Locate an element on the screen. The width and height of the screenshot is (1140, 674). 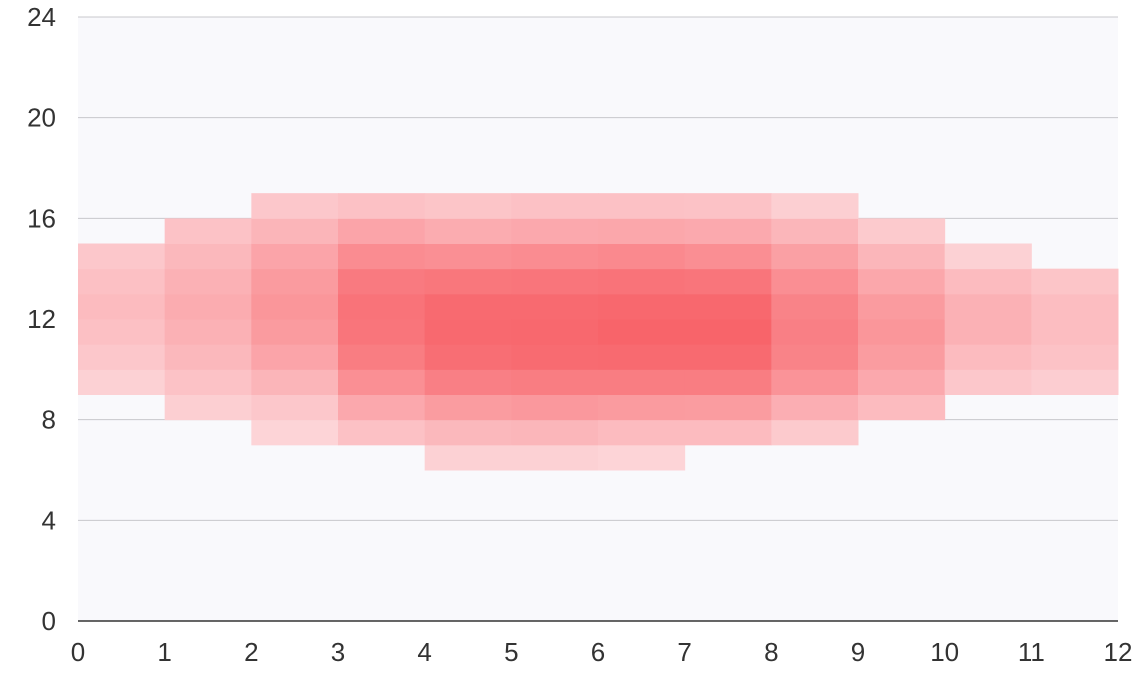
y-tick-label: 24 is located at coordinates (41, 17).